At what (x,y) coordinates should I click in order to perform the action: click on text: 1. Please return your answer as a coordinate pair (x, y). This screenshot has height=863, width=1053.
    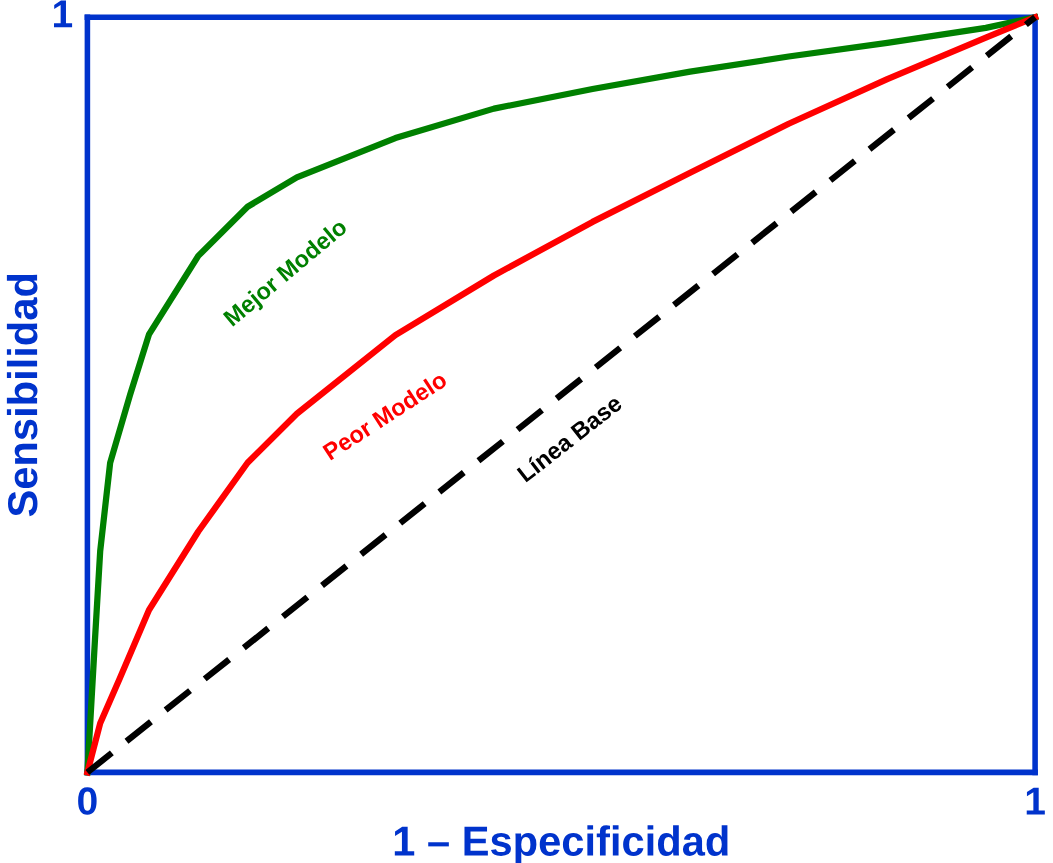
    Looking at the image, I should click on (63, 14).